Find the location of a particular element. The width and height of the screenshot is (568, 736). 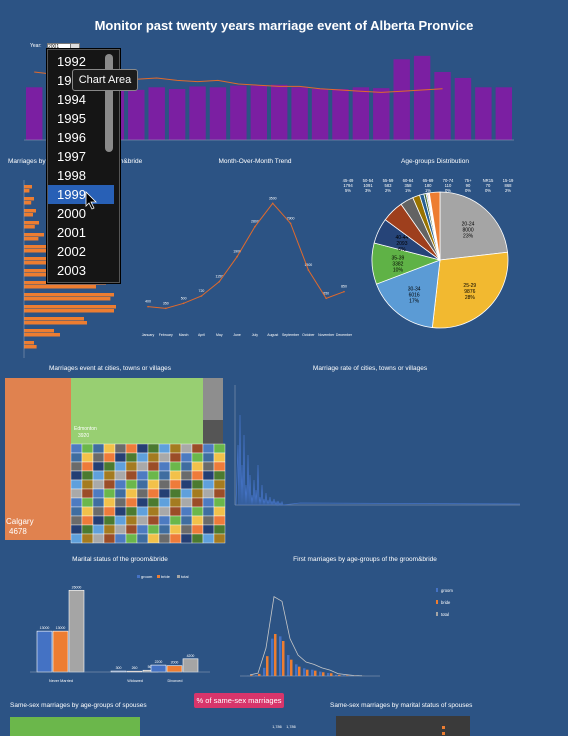

dropdown-option: 1996 is located at coordinates (71, 137).